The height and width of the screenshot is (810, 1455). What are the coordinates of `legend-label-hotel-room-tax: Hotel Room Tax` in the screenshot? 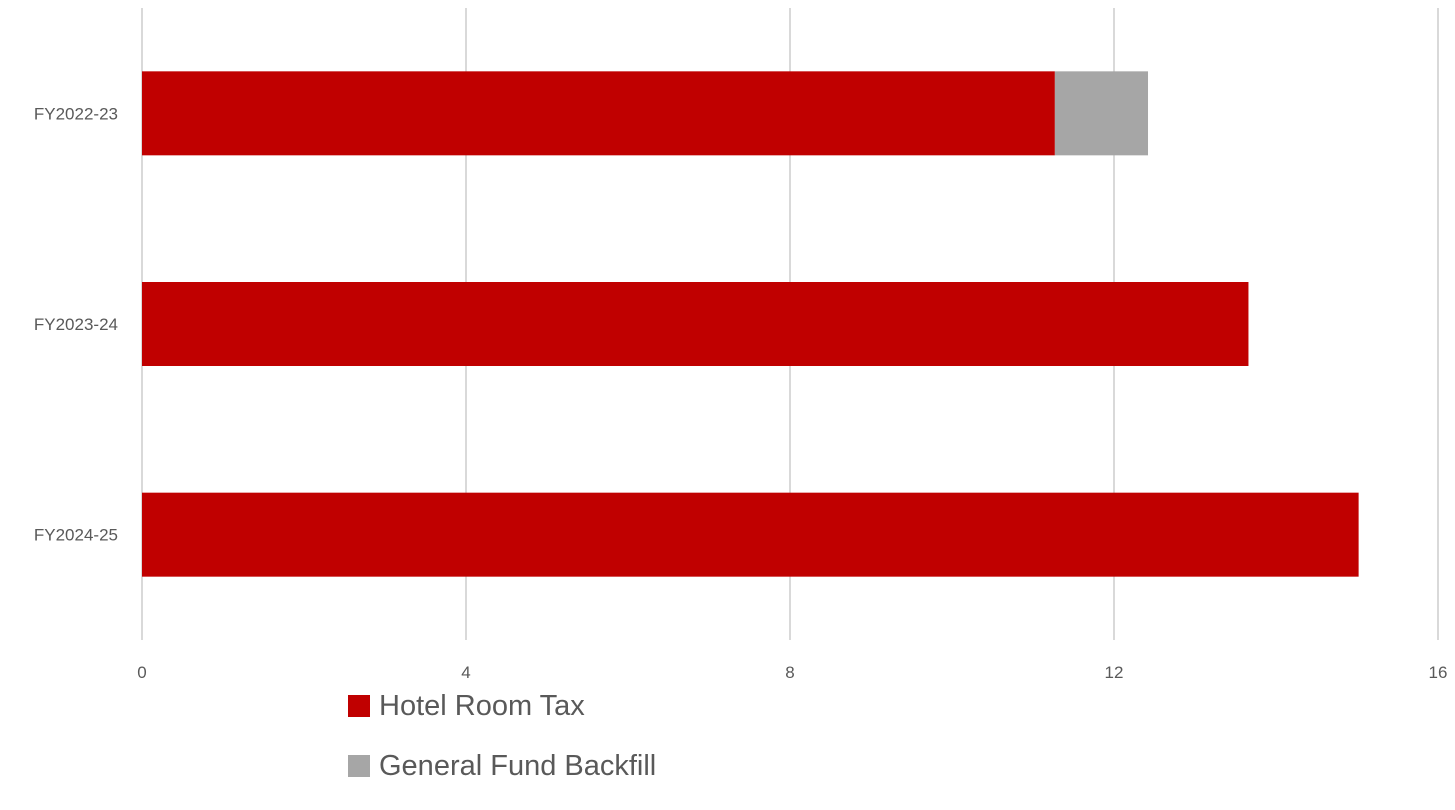 It's located at (482, 705).